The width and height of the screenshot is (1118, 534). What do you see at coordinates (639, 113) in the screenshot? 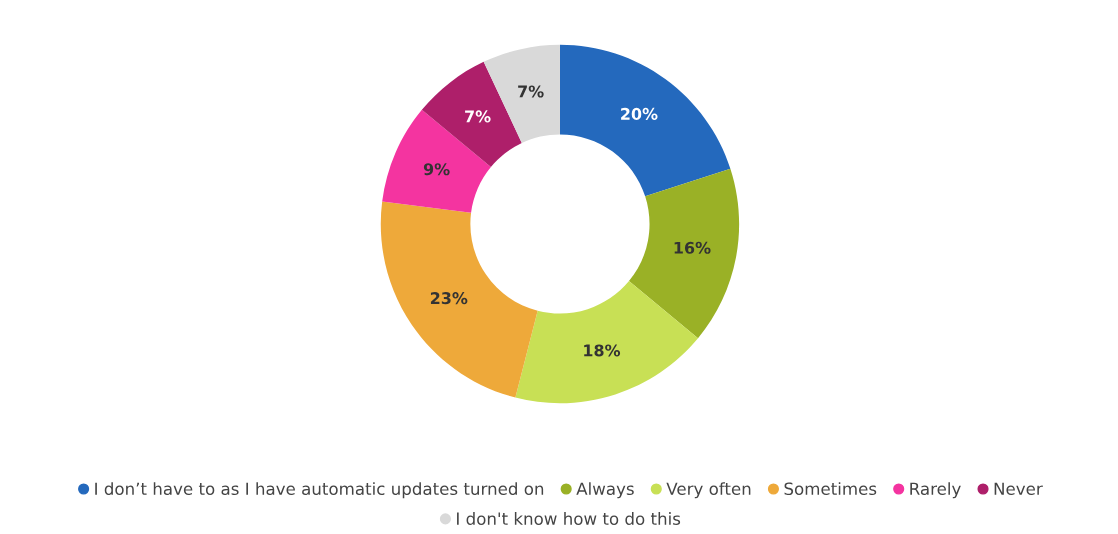
I see `data-label: 20%` at bounding box center [639, 113].